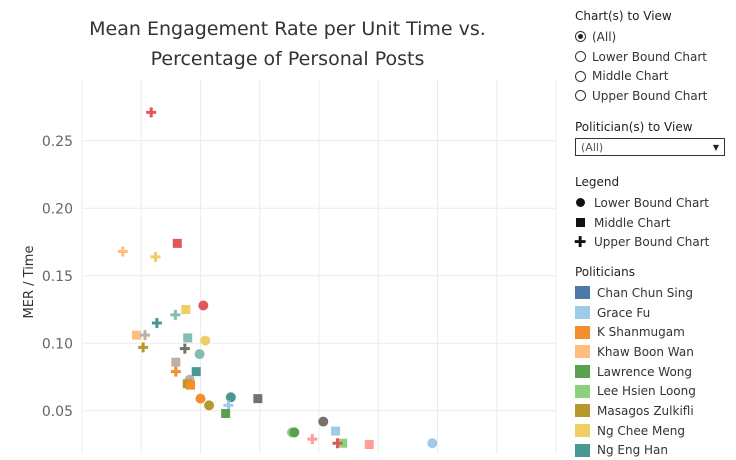 The width and height of the screenshot is (736, 460). Describe the element at coordinates (287, 59) in the screenshot. I see `chart-title-line-2: Percentage of Personal Posts` at that location.